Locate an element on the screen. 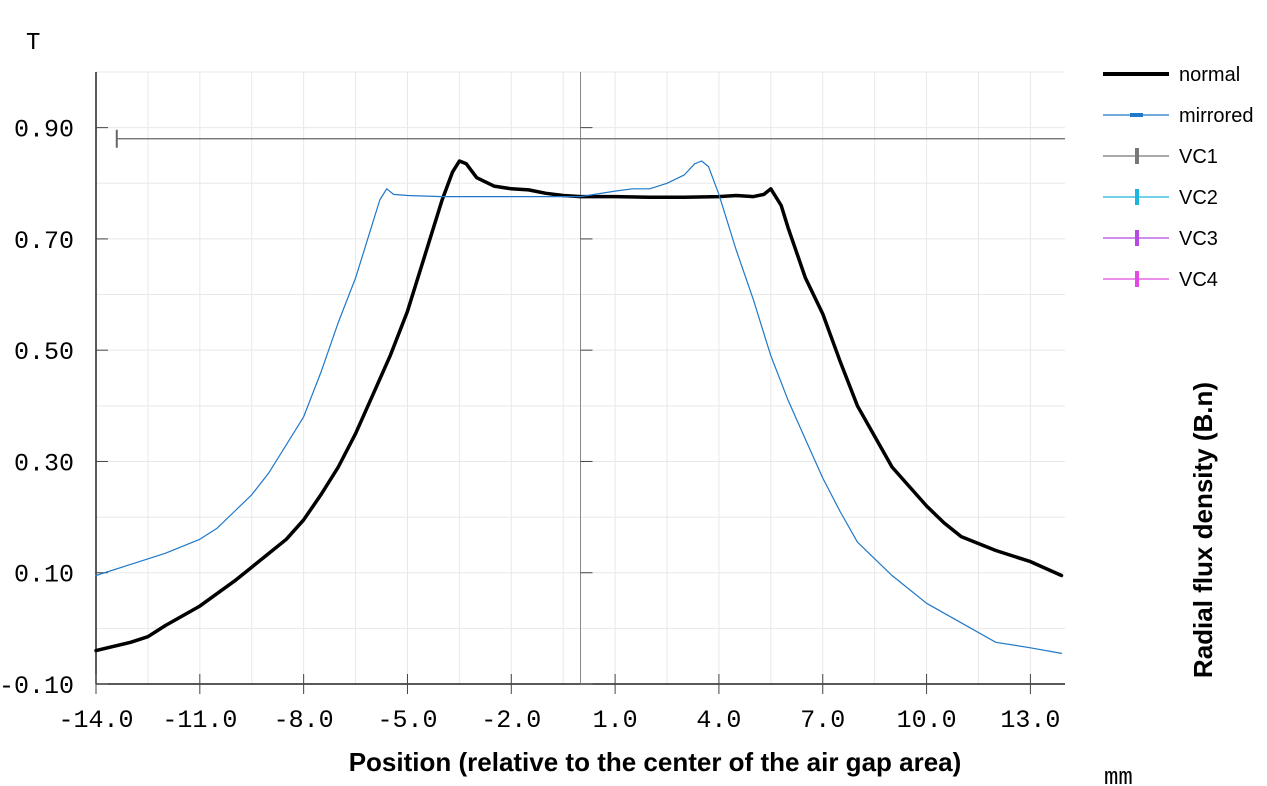 The height and width of the screenshot is (786, 1267). x-tick-label: 10.0 is located at coordinates (927, 720).